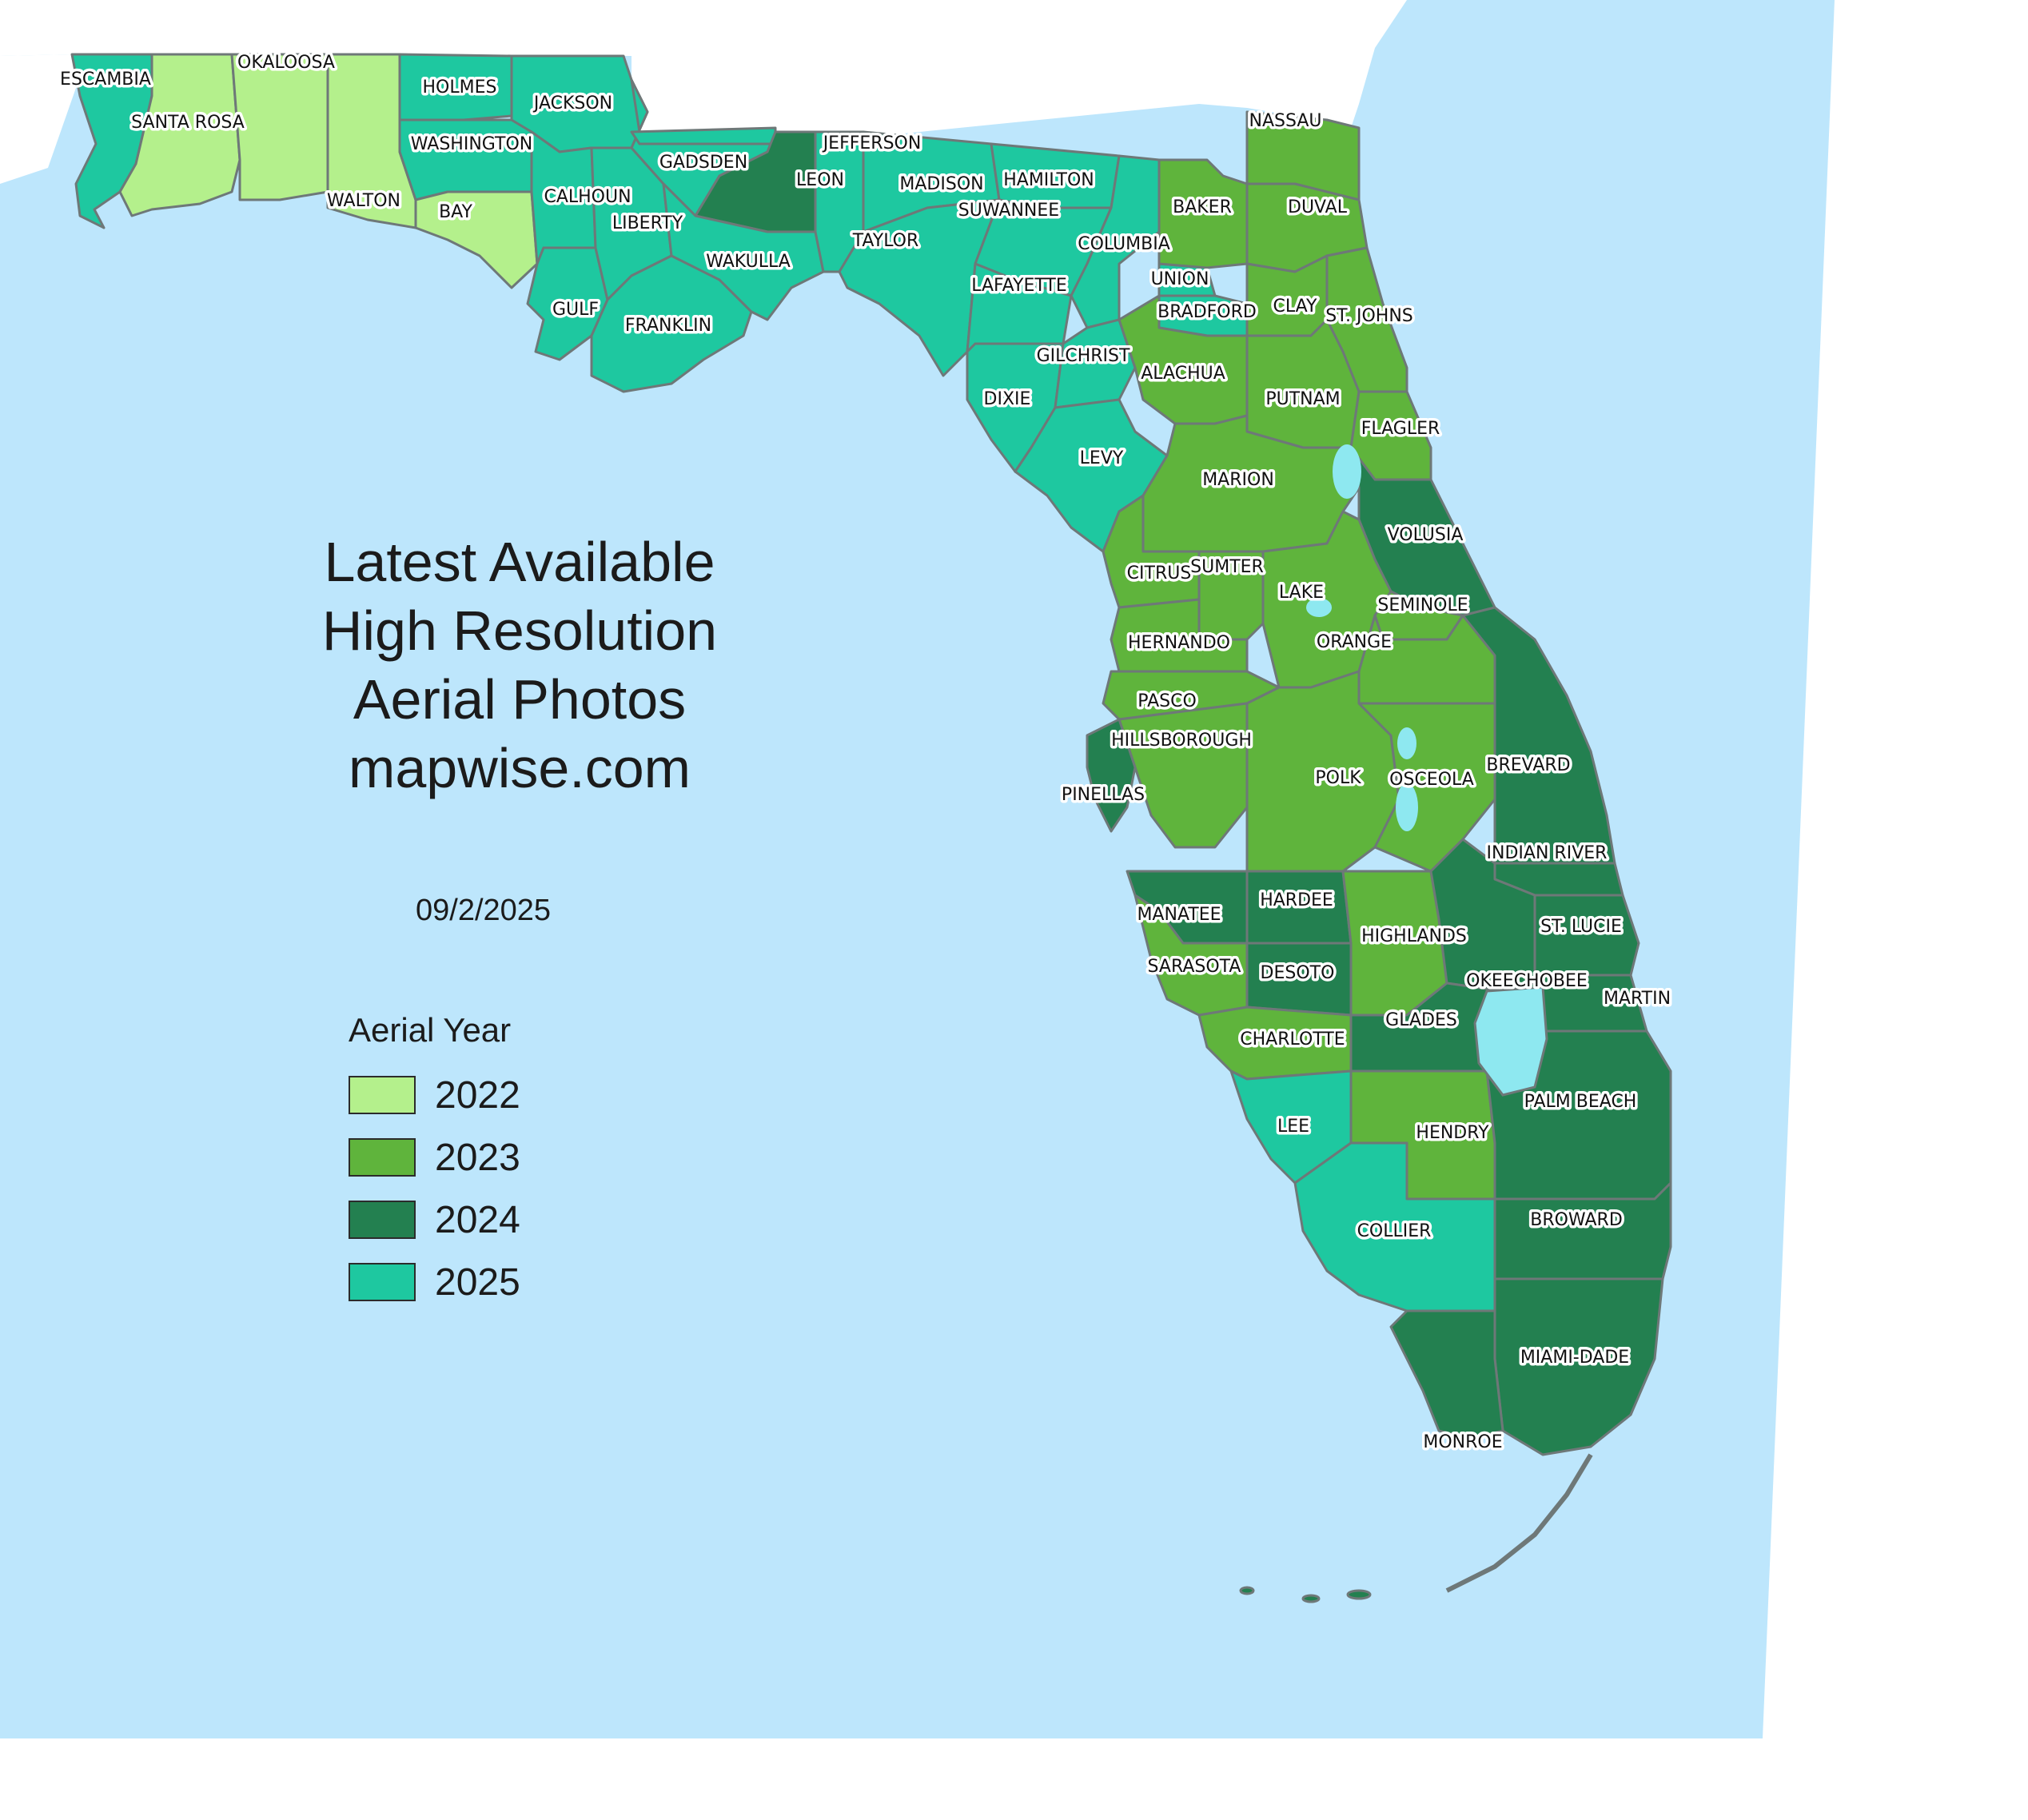 The width and height of the screenshot is (2028, 1820). I want to click on county-label: WASHINGTON, so click(472, 144).